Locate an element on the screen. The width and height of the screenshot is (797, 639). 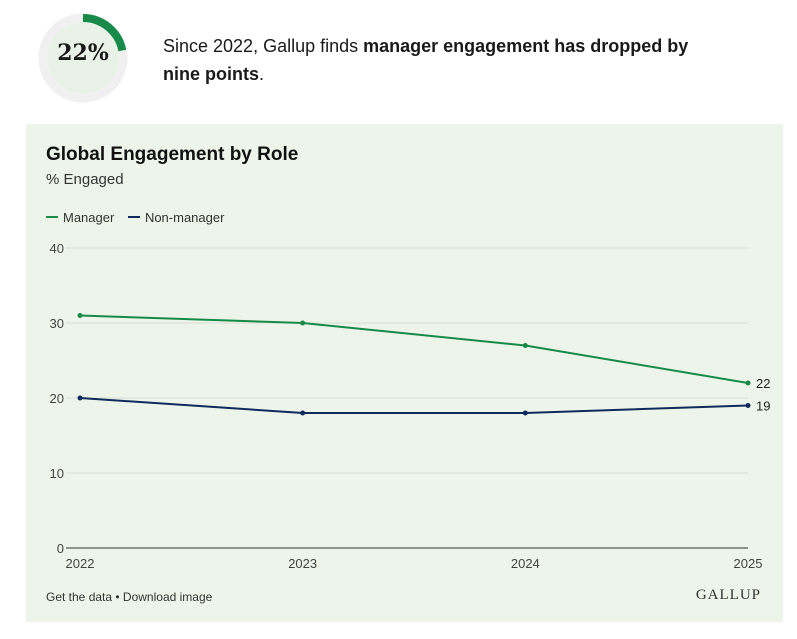
x-tick-label: 2022 is located at coordinates (80, 563).